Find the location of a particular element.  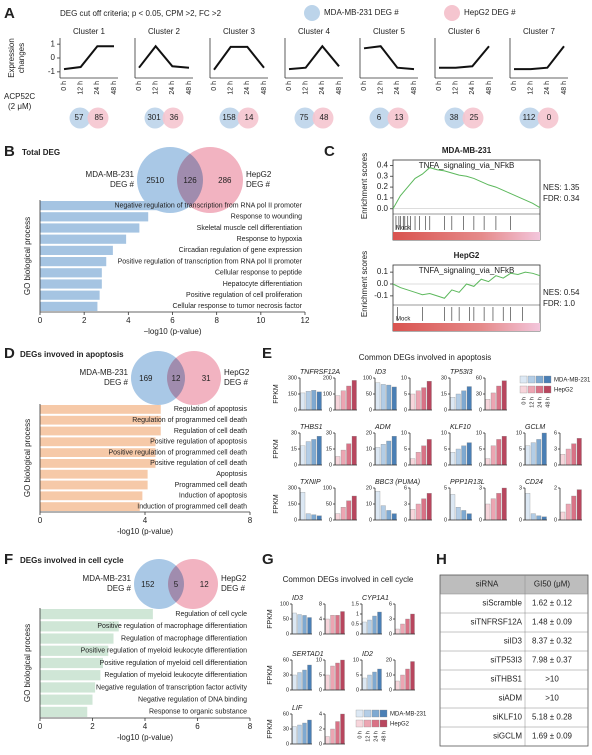

cluster-title: Cluster 3 is located at coordinates (239, 31).